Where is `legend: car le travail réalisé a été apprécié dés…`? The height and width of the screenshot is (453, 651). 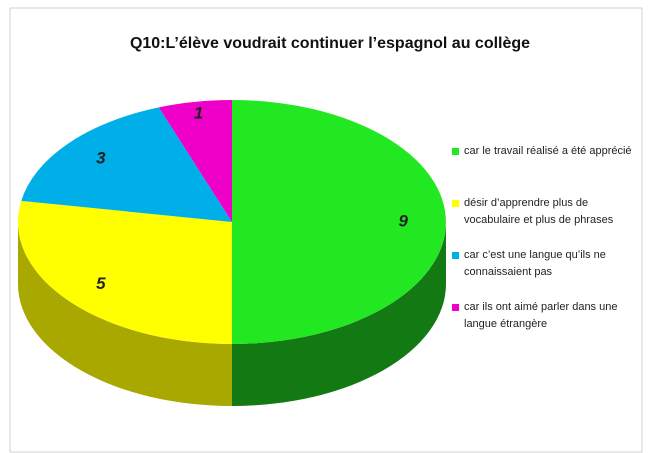
legend: car le travail réalisé a été apprécié dés… is located at coordinates (547, 247).